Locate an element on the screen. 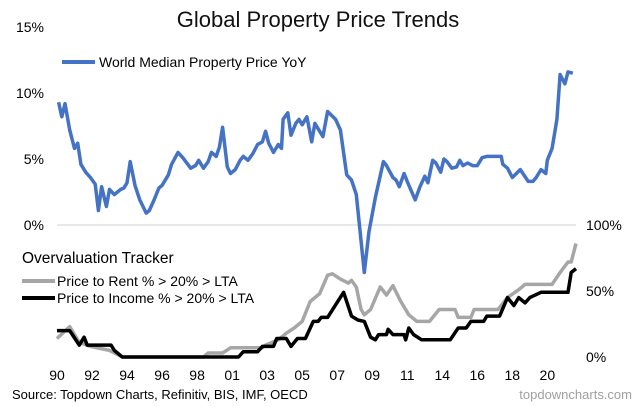  x-tick-label: 18 is located at coordinates (513, 375).